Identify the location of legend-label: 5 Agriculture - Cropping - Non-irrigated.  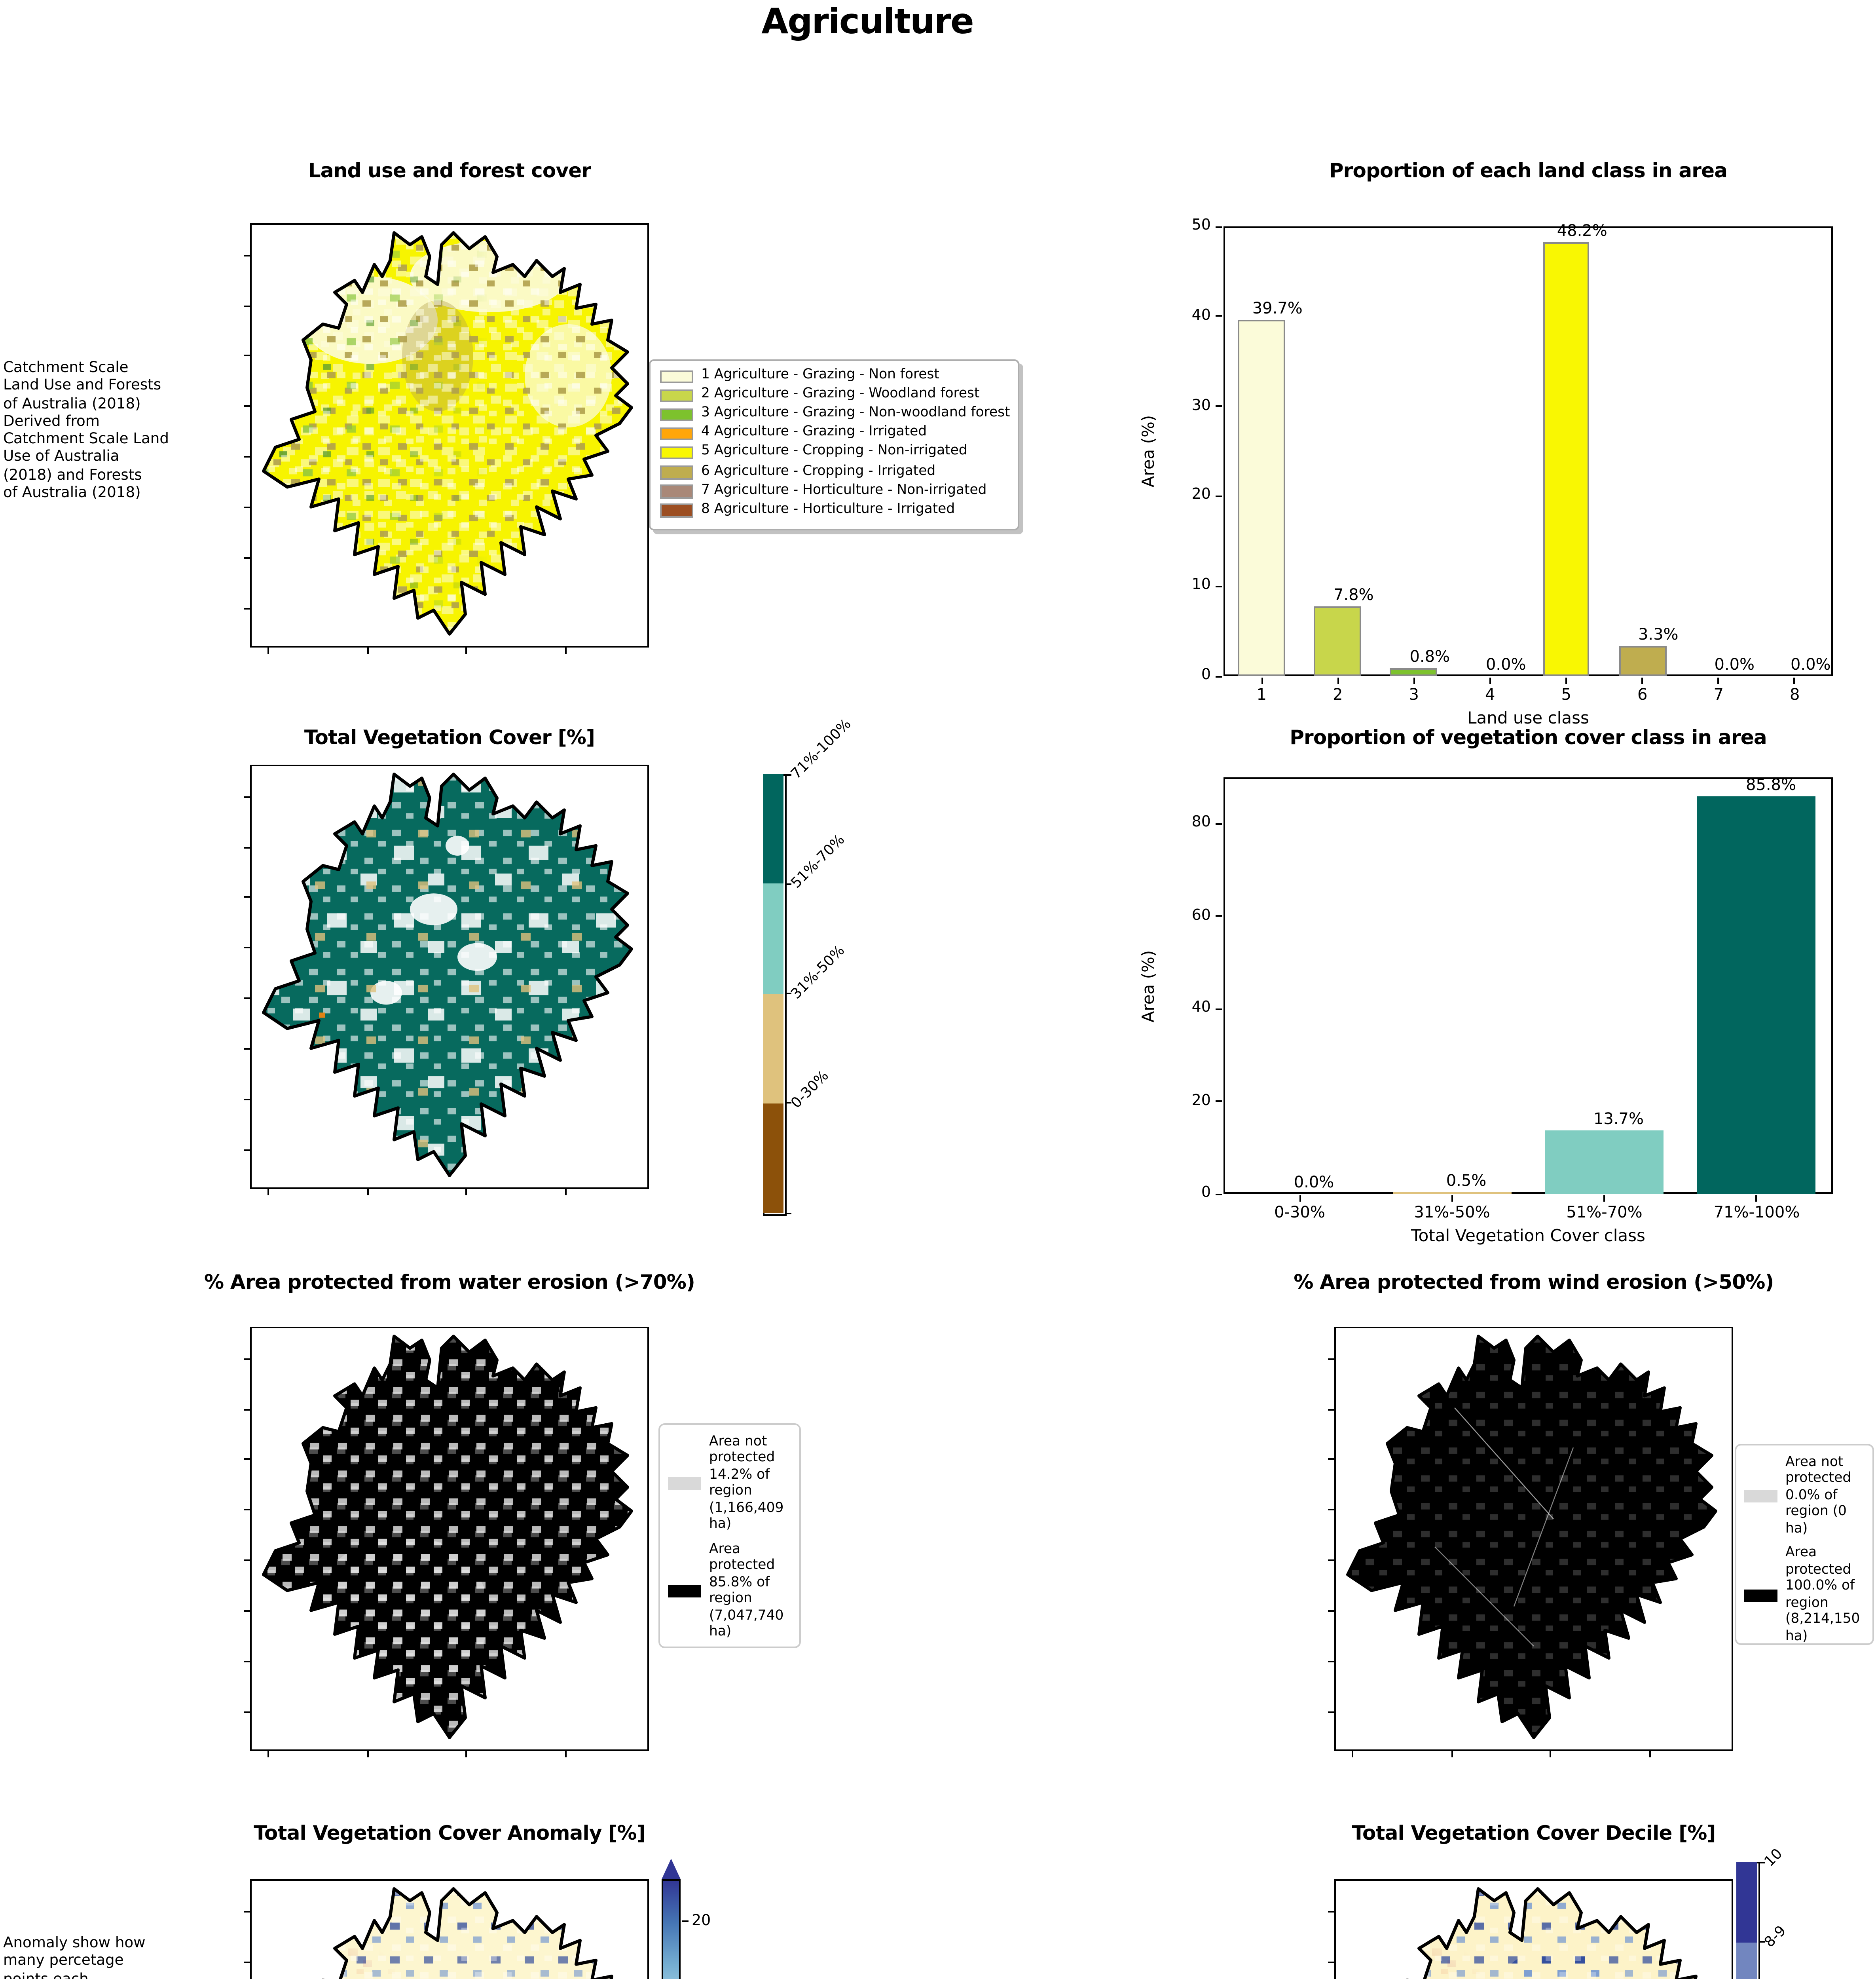
(834, 452).